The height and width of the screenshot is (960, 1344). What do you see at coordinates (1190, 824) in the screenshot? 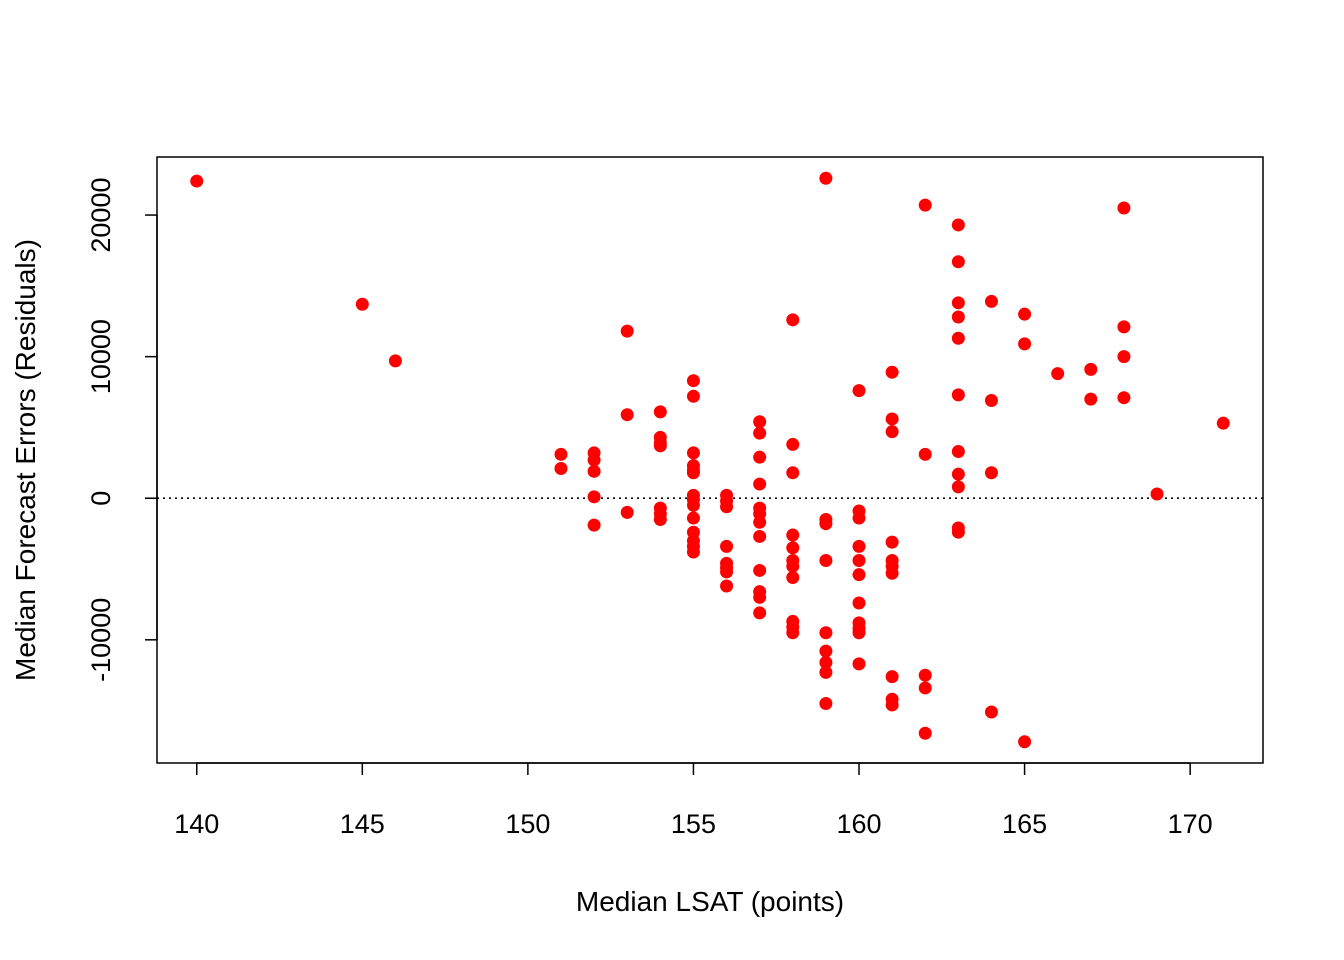
I see `x-tick-label: 170` at bounding box center [1190, 824].